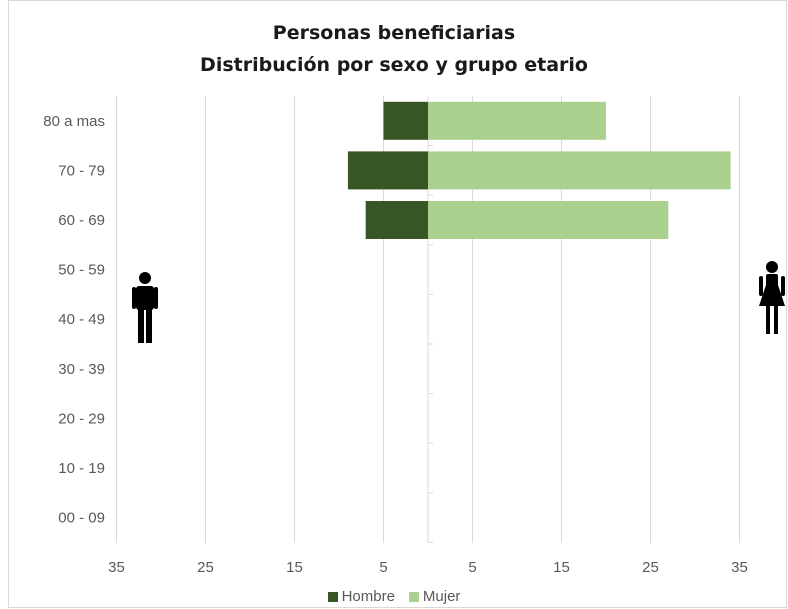 The height and width of the screenshot is (609, 788). What do you see at coordinates (81, 518) in the screenshot?
I see `category-label: 00 - 09` at bounding box center [81, 518].